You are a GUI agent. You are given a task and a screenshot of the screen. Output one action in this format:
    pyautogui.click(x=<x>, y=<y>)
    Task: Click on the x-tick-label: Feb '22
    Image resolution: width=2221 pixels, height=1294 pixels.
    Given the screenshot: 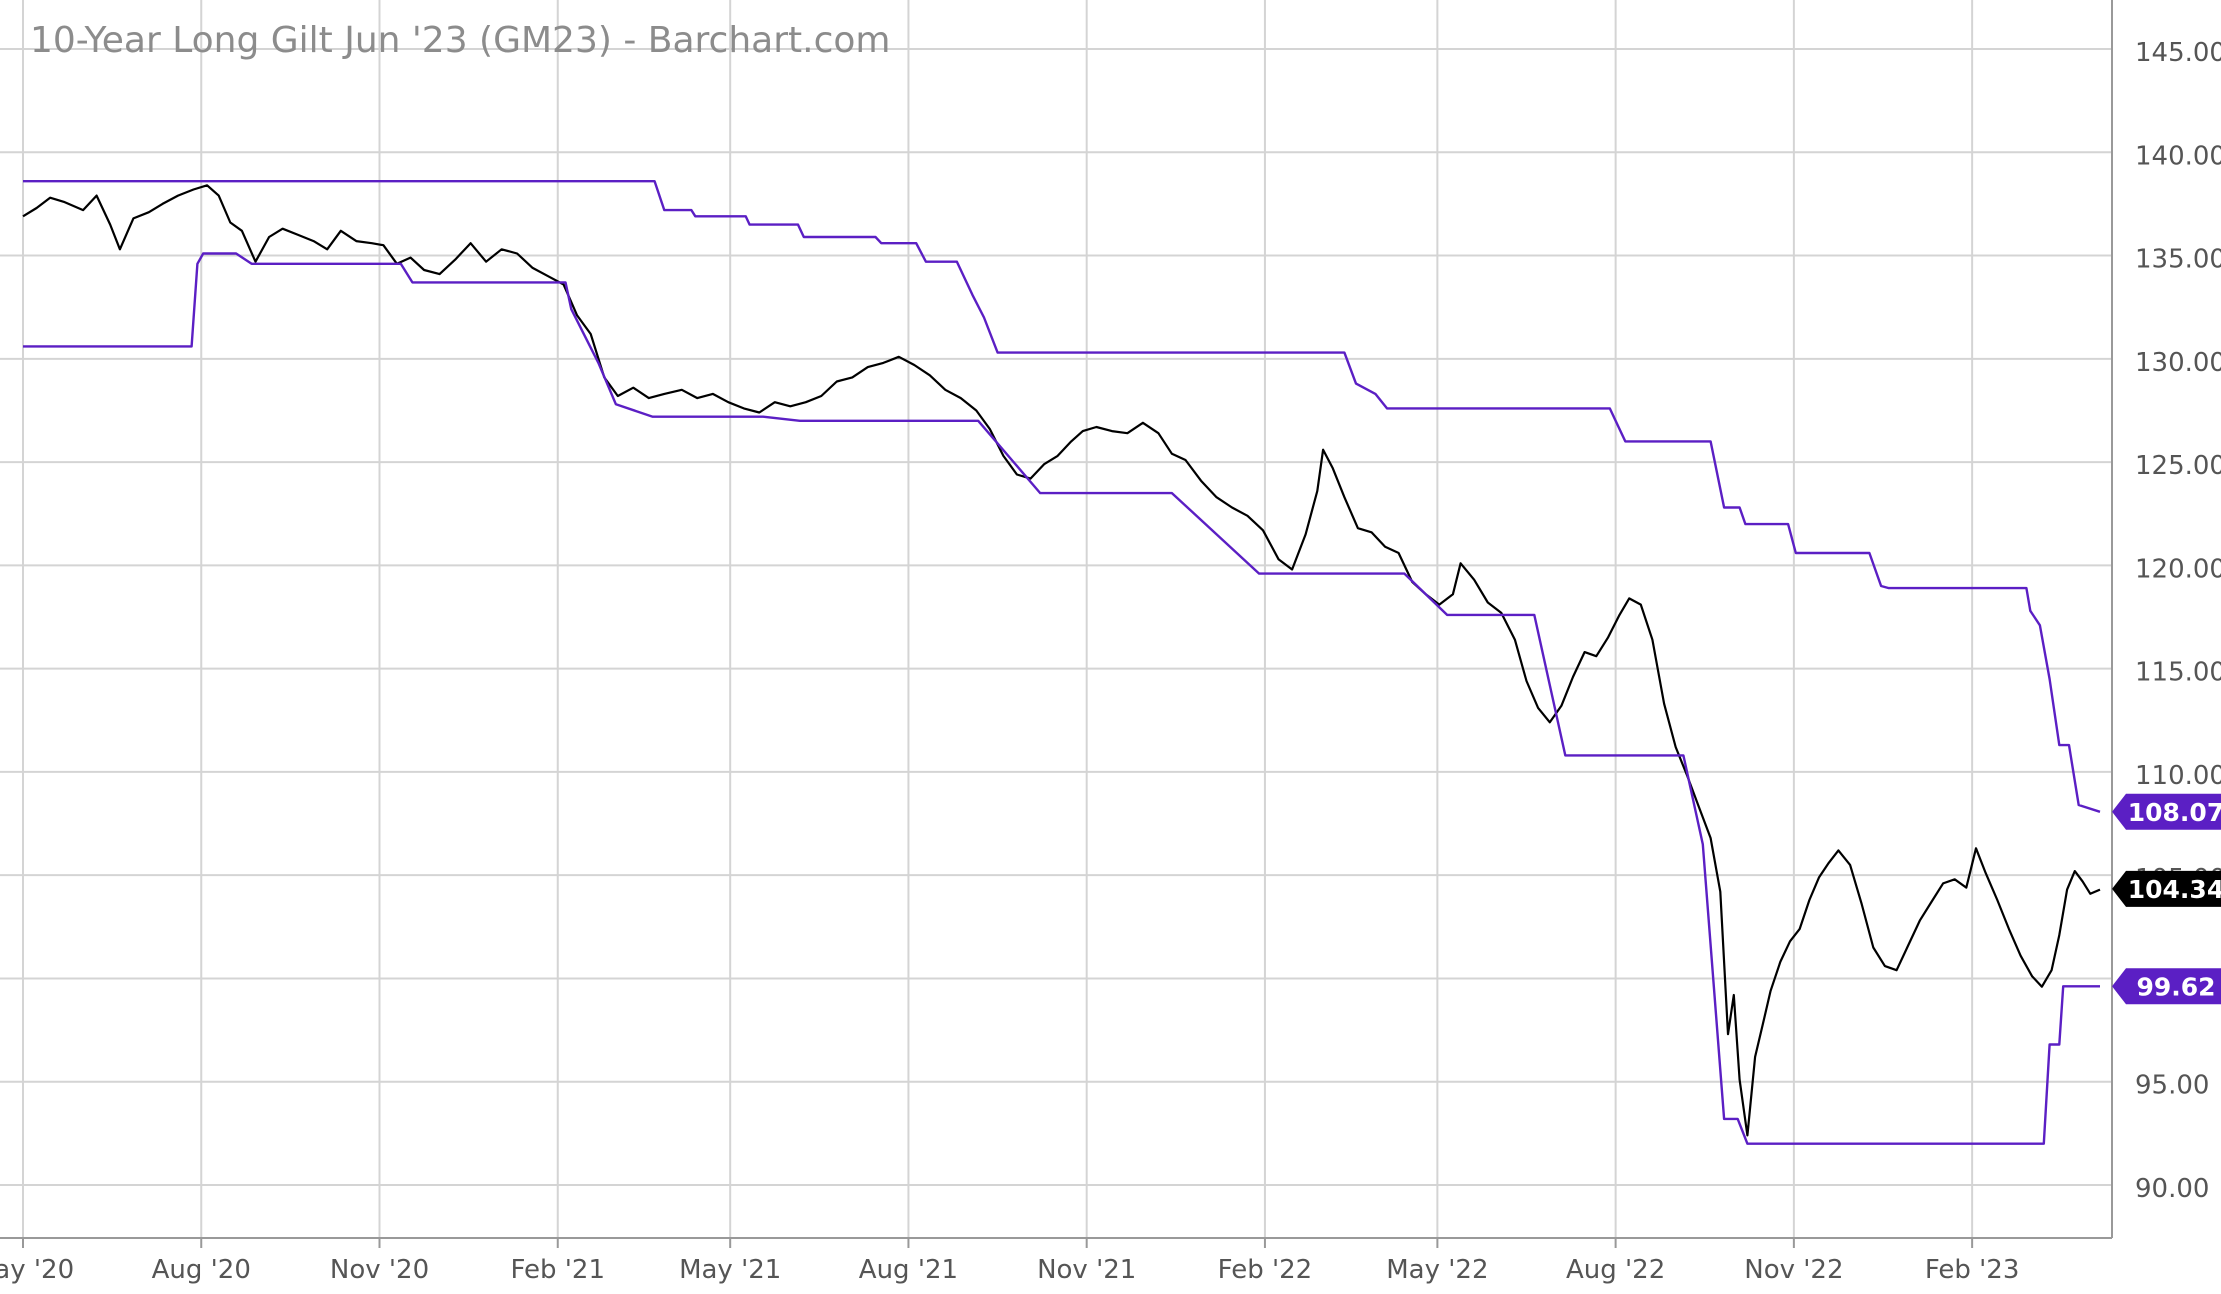 What is the action you would take?
    pyautogui.click(x=1265, y=1270)
    